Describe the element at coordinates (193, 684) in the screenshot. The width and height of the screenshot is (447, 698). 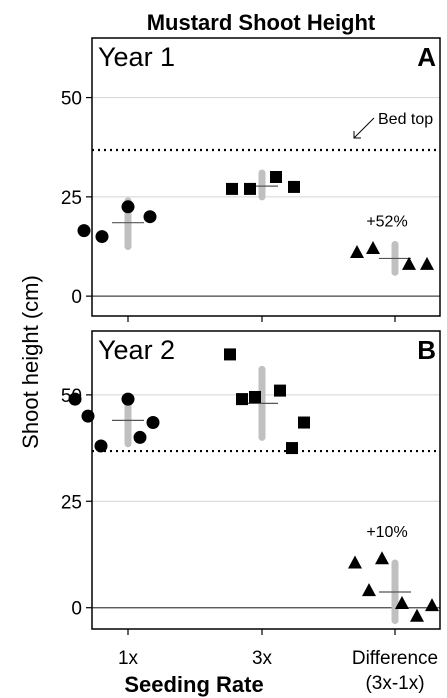
I see `x-axis-label: Seeding Rate` at that location.